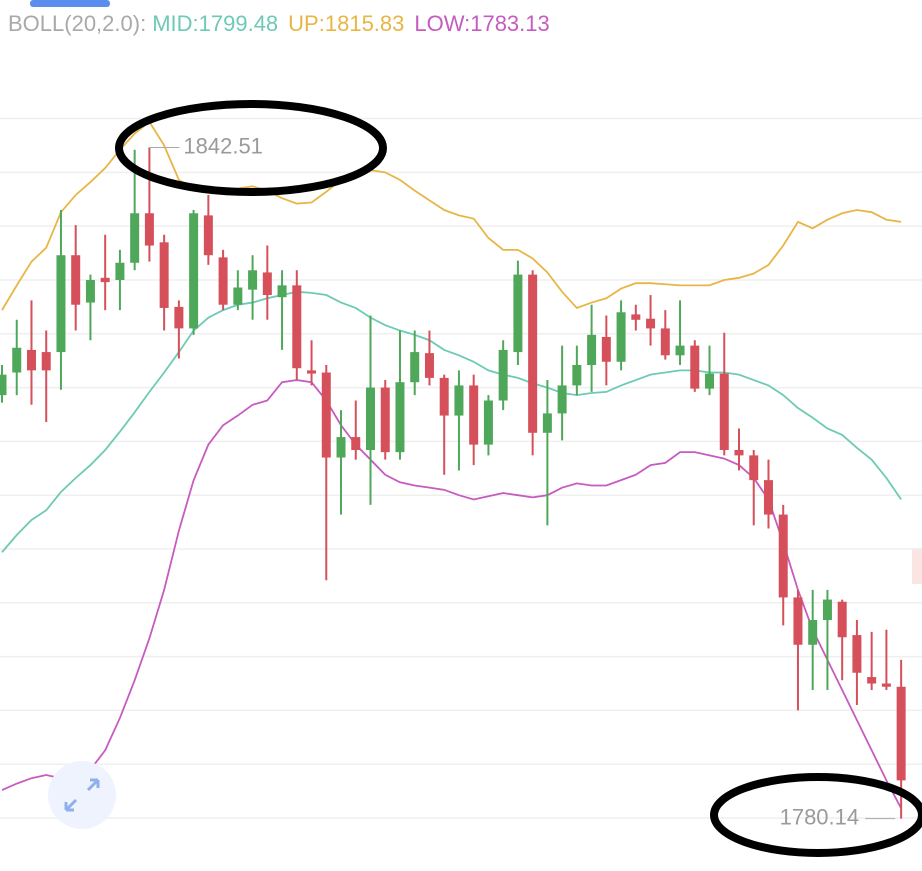 This screenshot has width=922, height=871. Describe the element at coordinates (175, 23) in the screenshot. I see `legend-name: MID:` at that location.